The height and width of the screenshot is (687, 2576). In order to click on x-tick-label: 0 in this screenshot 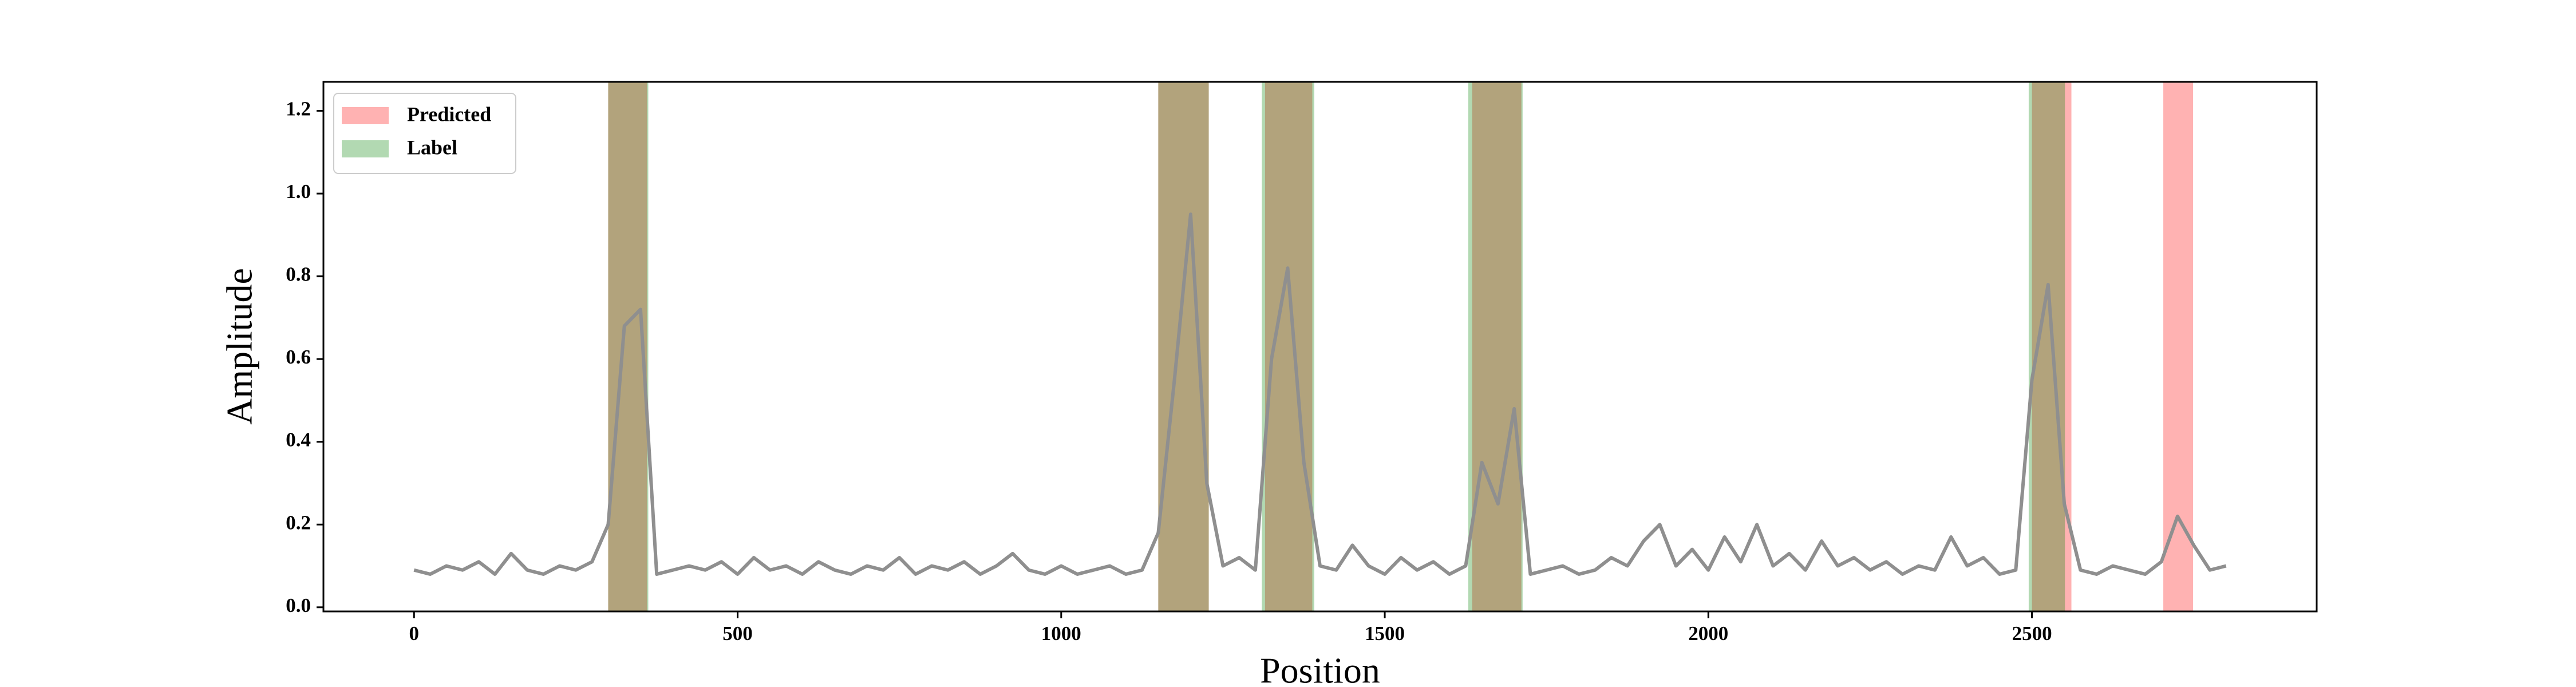, I will do `click(414, 633)`.